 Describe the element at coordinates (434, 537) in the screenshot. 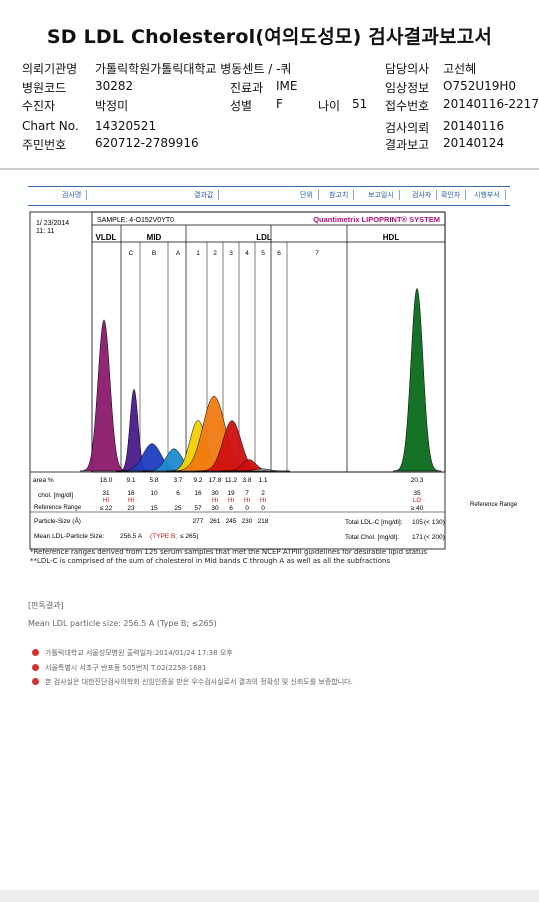

I see `total-chol-ref: (< 200)` at that location.